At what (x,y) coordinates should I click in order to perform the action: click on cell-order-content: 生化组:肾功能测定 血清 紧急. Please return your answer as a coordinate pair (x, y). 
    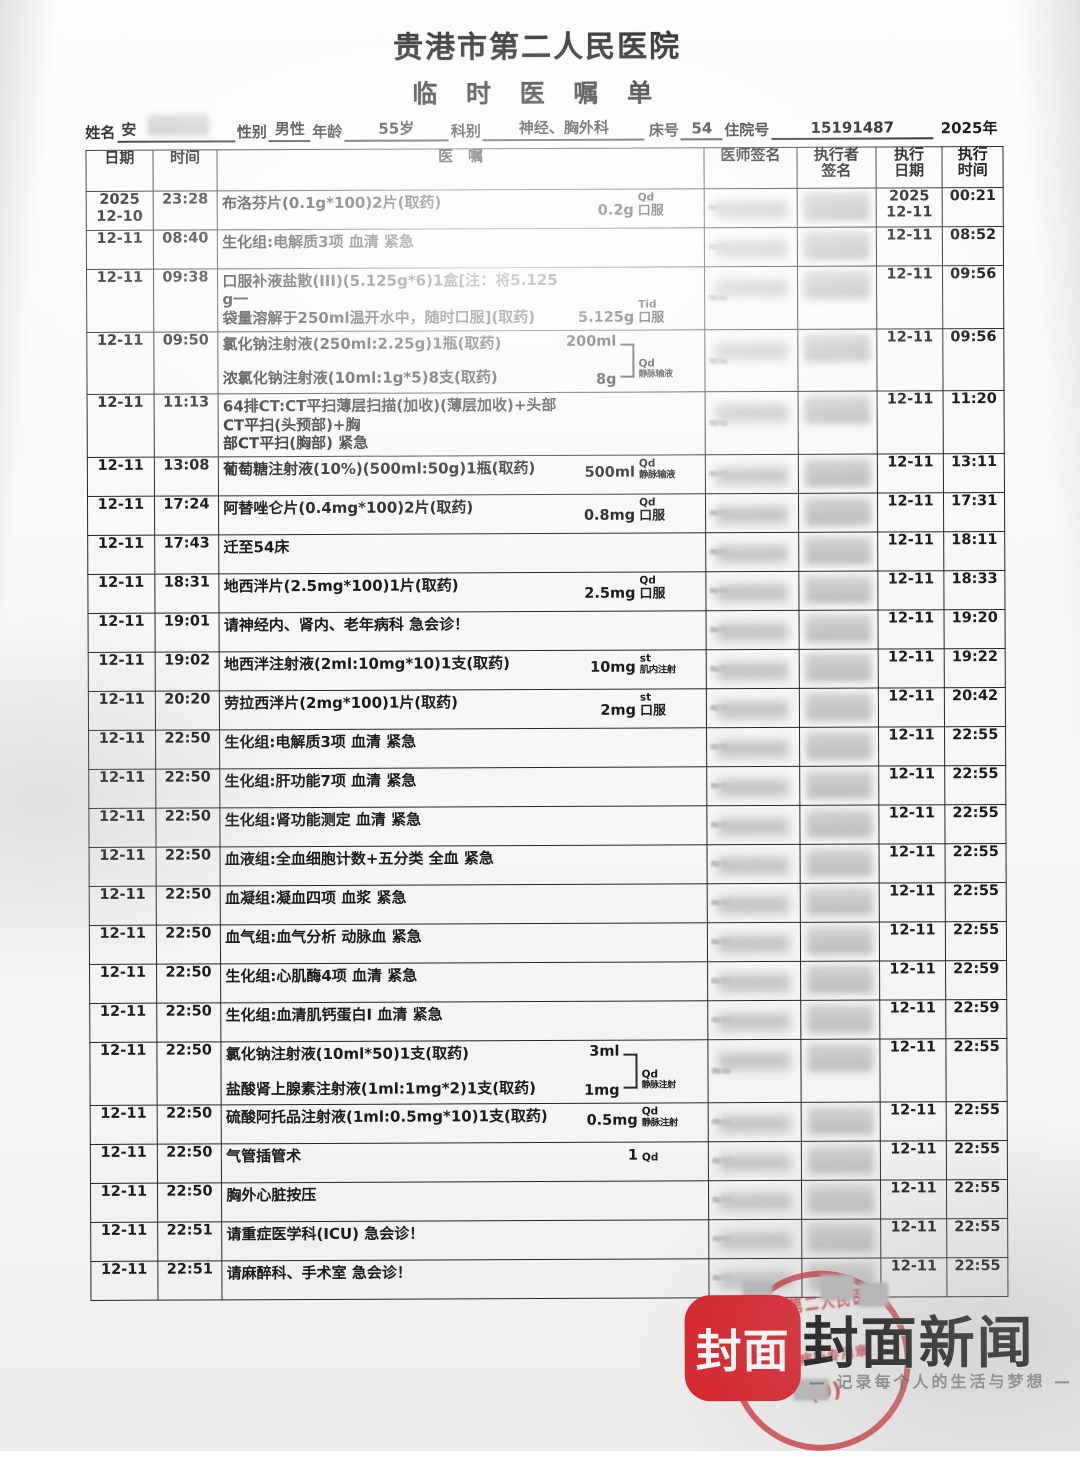
    Looking at the image, I should click on (463, 826).